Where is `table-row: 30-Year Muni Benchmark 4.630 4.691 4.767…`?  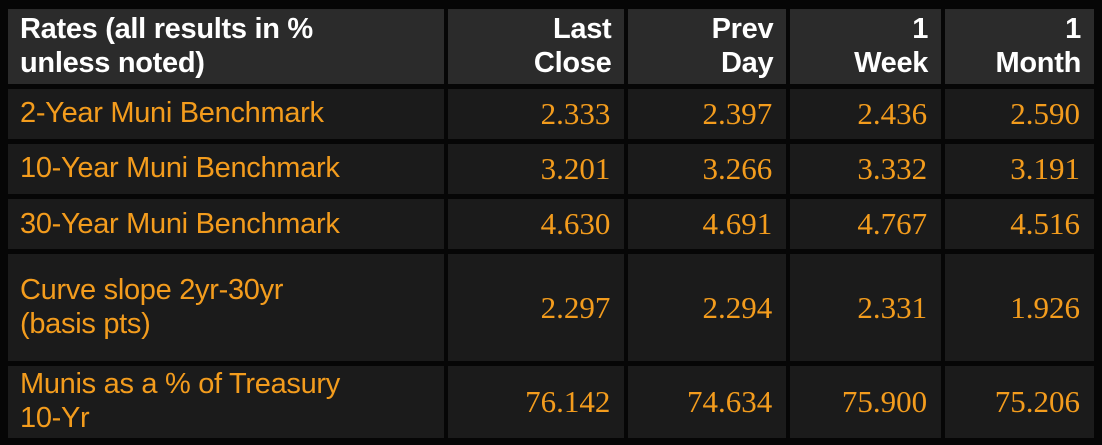 table-row: 30-Year Muni Benchmark 4.630 4.691 4.767… is located at coordinates (550, 224).